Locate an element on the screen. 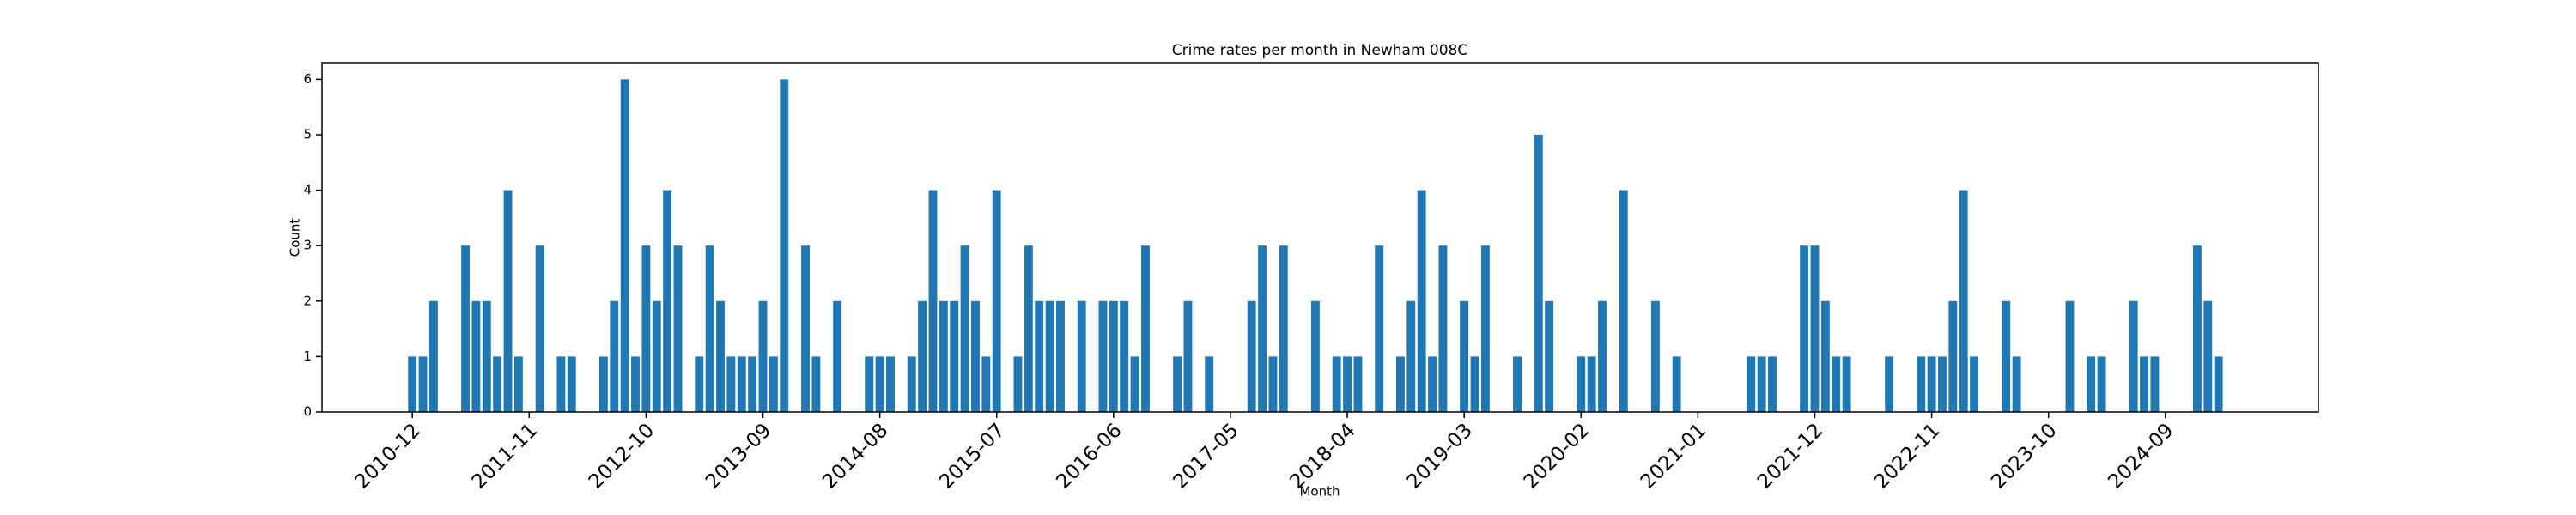 This screenshot has height=515, width=2576. x-tick-label: 2022-11 is located at coordinates (1907, 456).